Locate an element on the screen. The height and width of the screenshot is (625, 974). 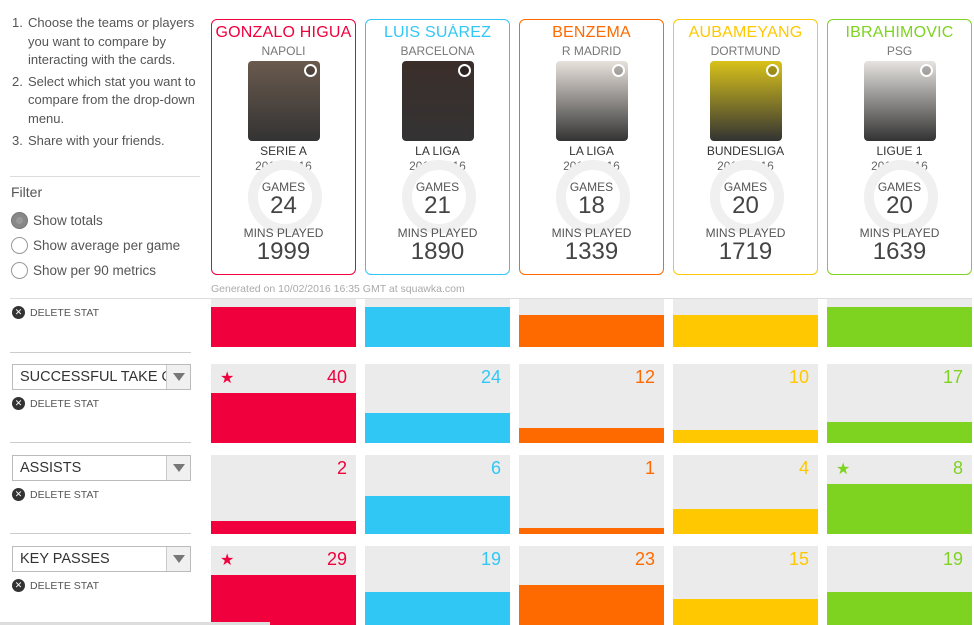
league-name: BUNDESLIGA is located at coordinates (745, 151).